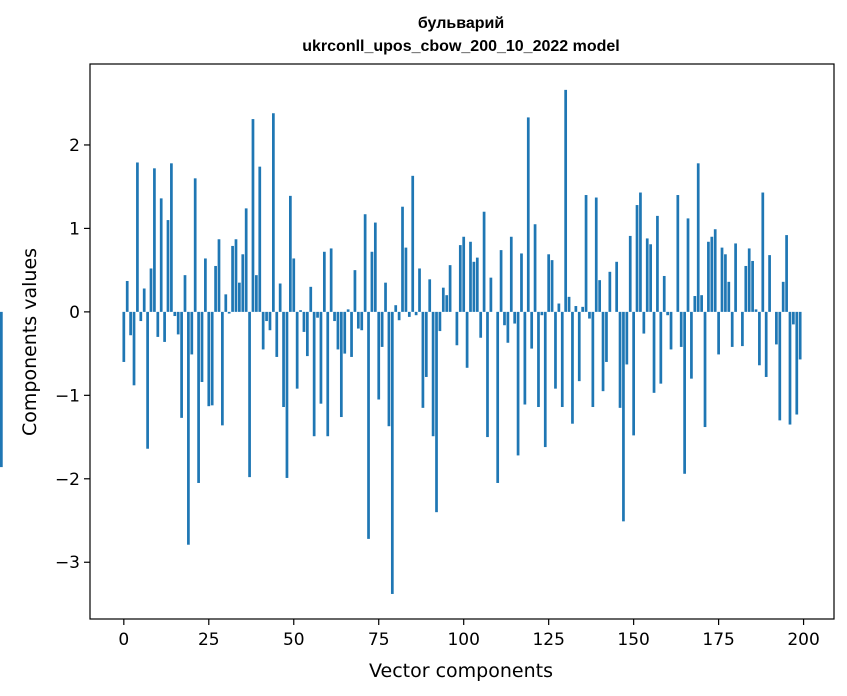 This screenshot has width=847, height=696. What do you see at coordinates (633, 640) in the screenshot?
I see `x-tick-label: 150` at bounding box center [633, 640].